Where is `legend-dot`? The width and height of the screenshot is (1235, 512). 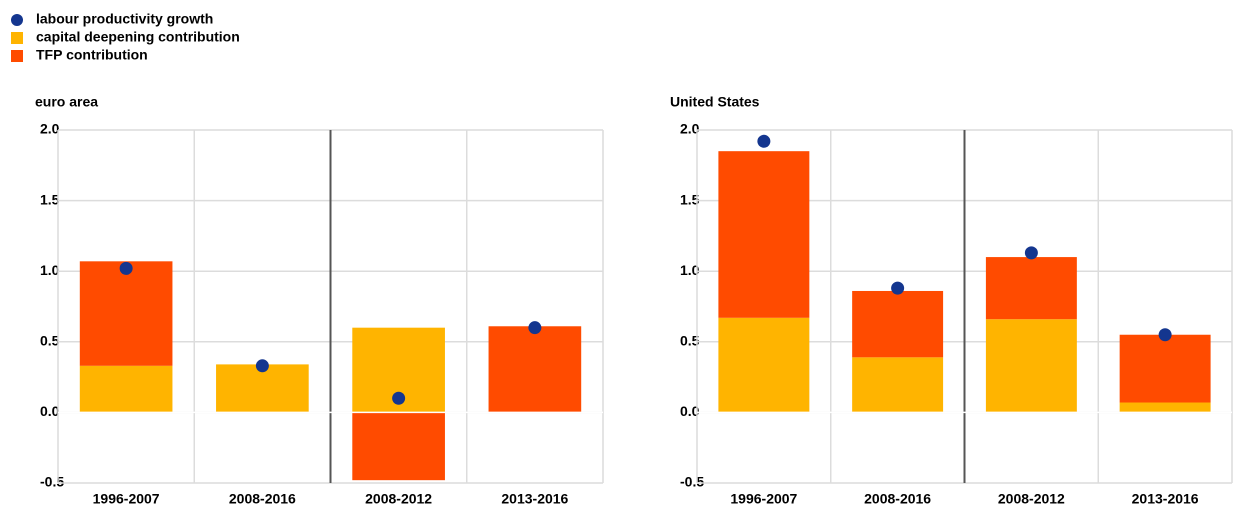
legend-dot is located at coordinates (17, 20).